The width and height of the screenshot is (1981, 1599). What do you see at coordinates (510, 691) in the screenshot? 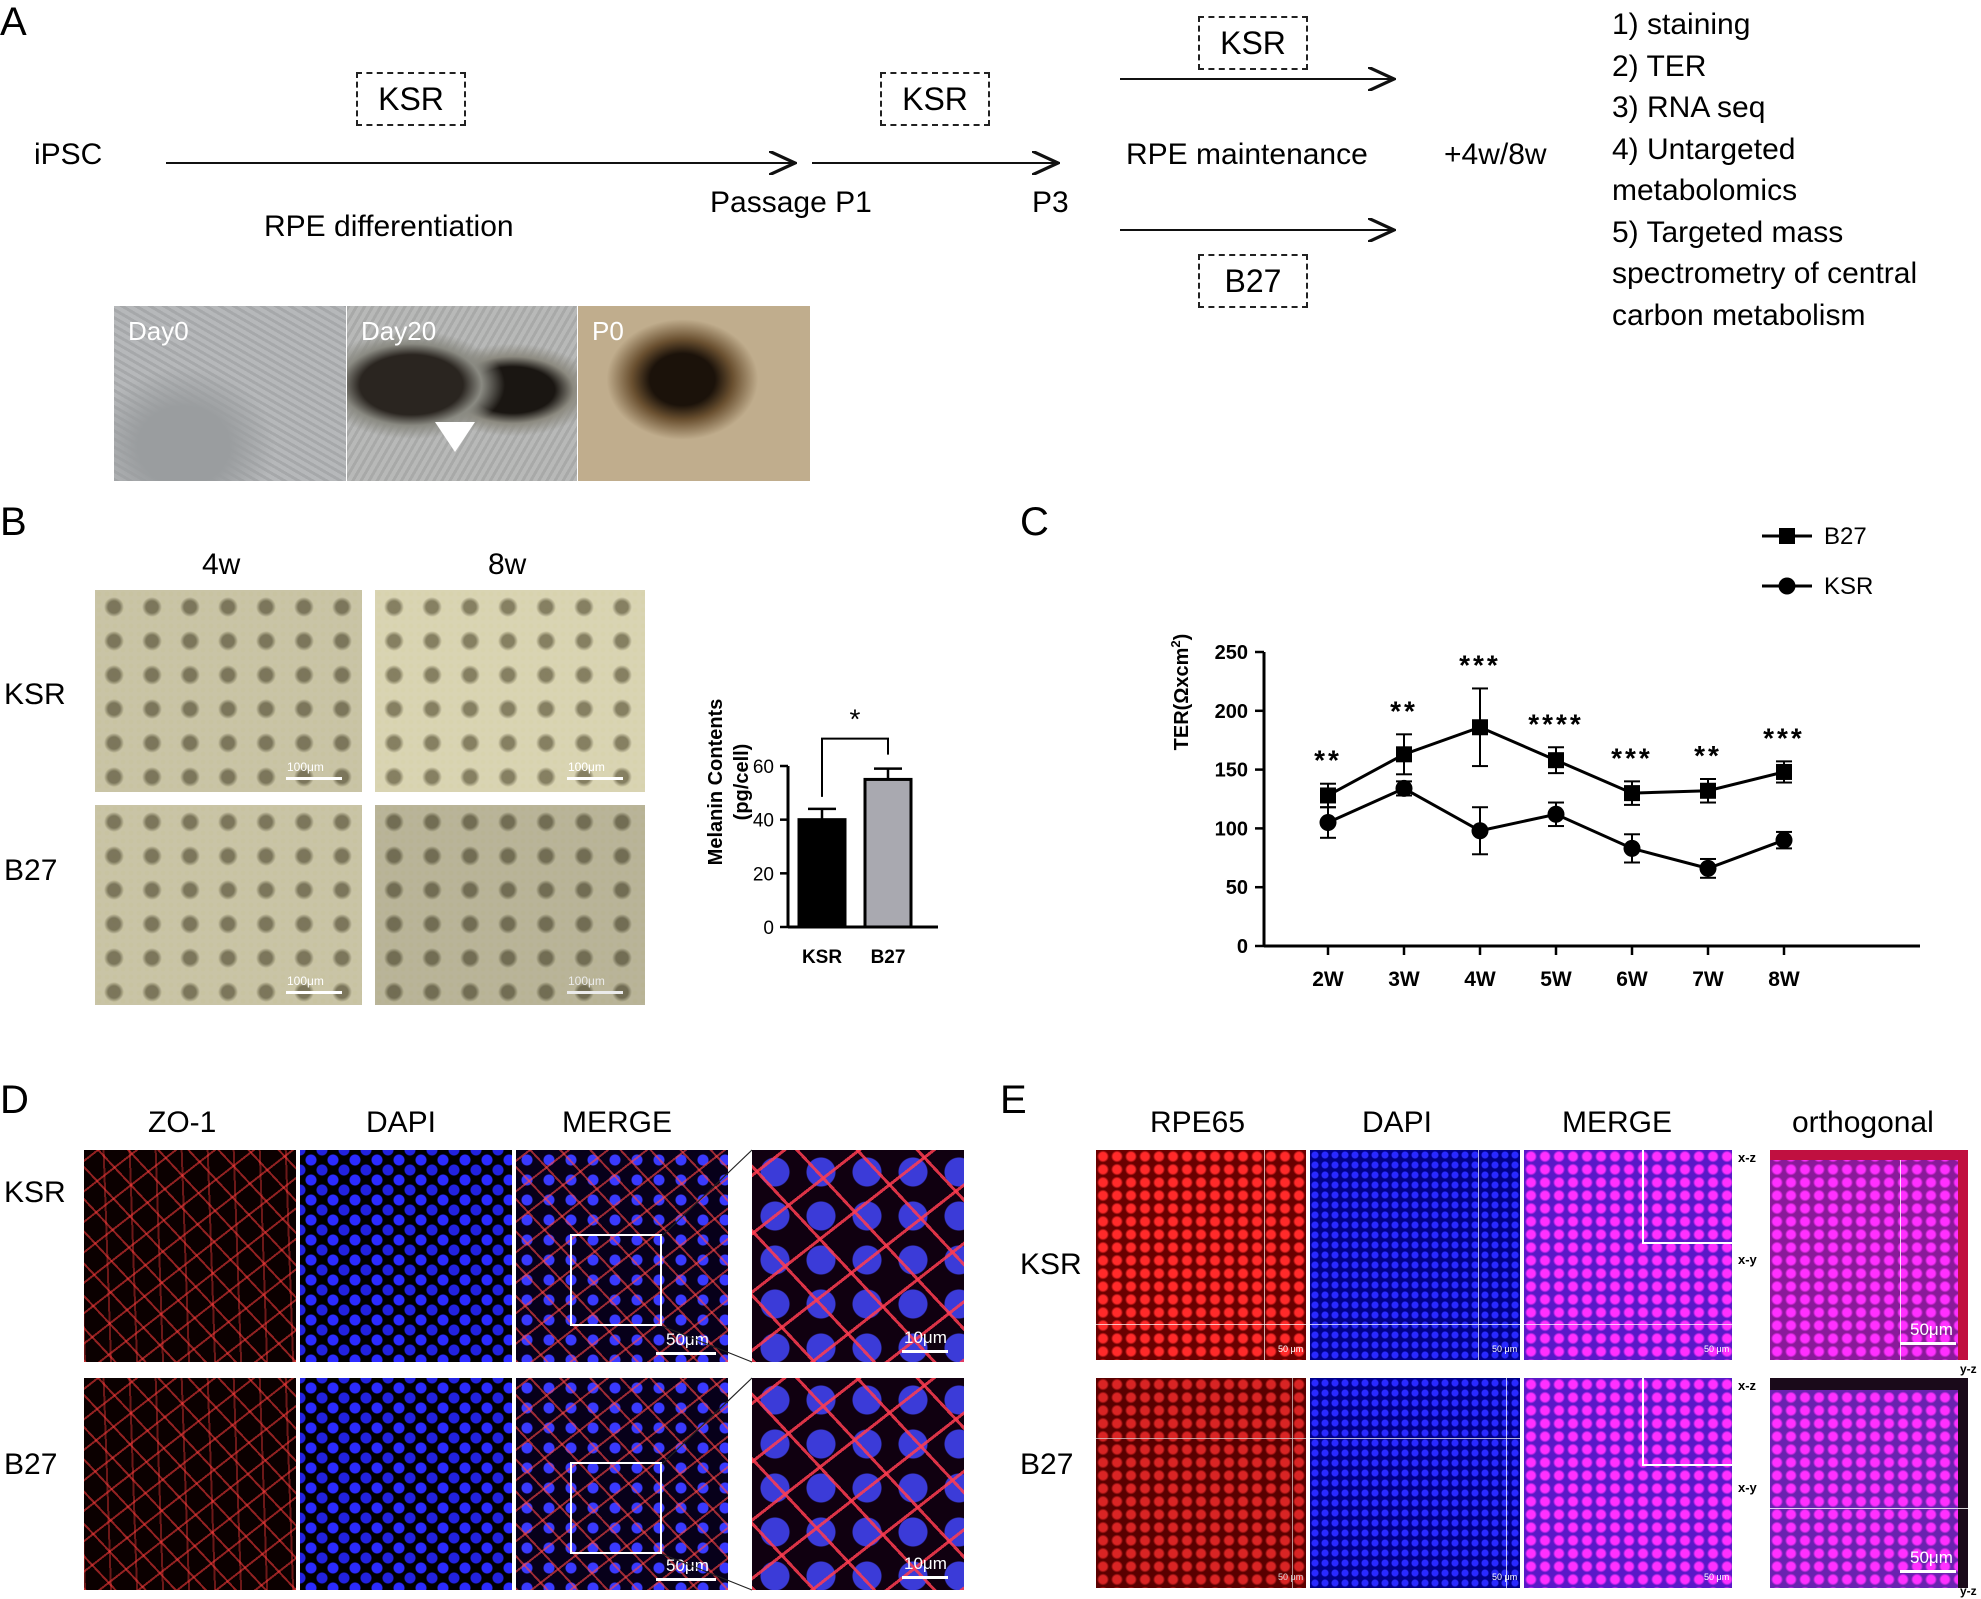
I see `bf-image-ksr-8w: 100μm` at bounding box center [510, 691].